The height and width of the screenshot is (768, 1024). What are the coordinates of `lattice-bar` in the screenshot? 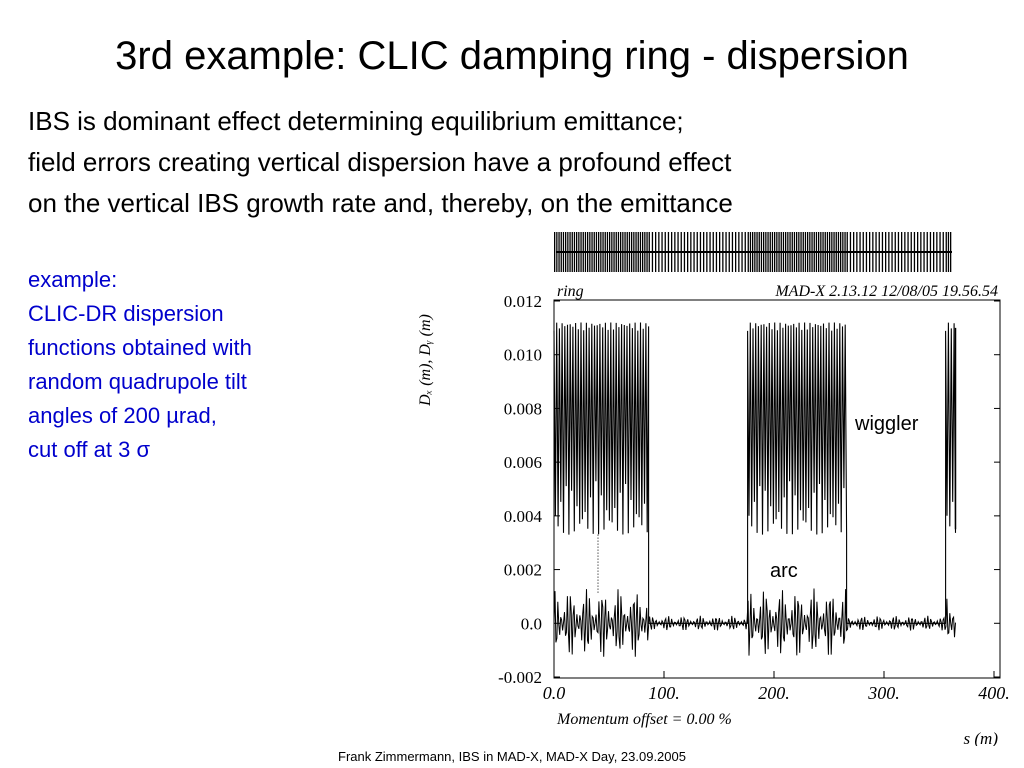 It's located at (753, 252).